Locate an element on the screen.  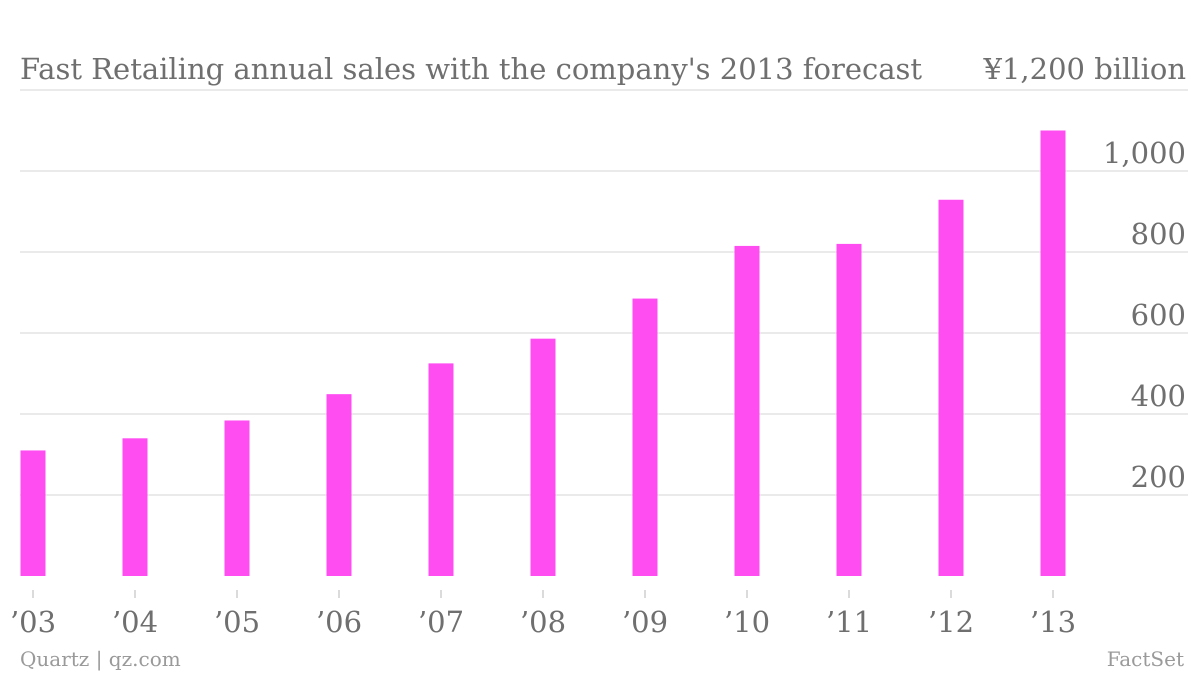
x-tick-label: ’03 is located at coordinates (33, 622).